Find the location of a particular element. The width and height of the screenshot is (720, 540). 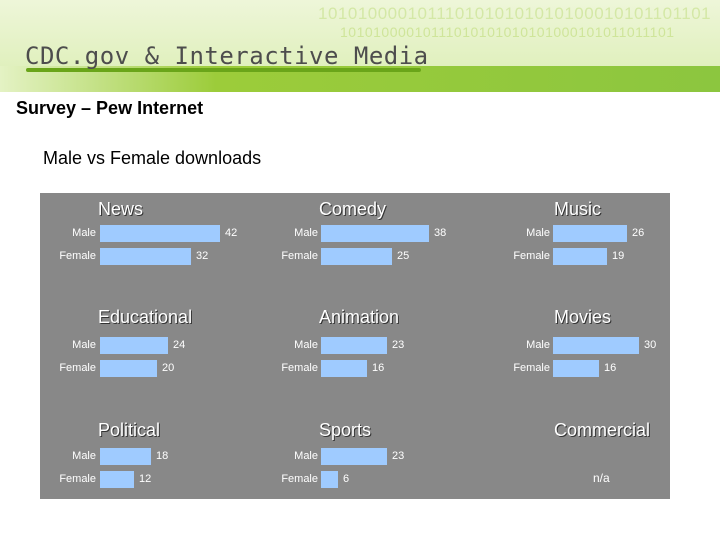

category-title: Political is located at coordinates (129, 430).